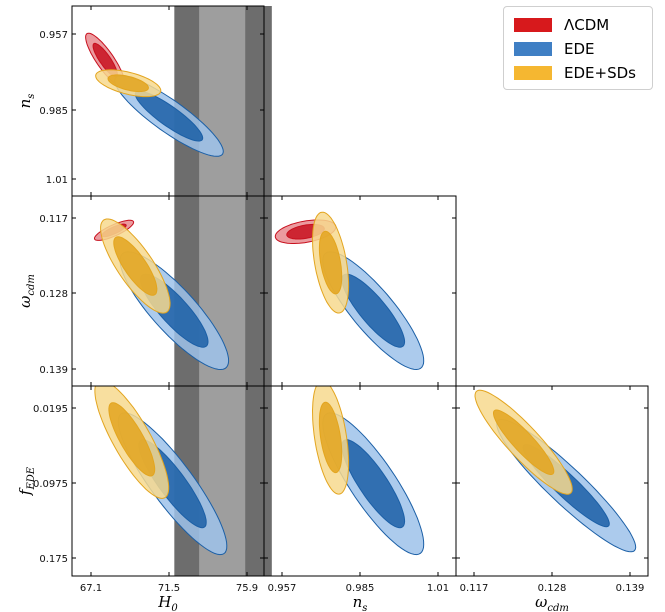 This screenshot has width=665, height=612. I want to click on legend-label-lcdm: ΛCDM, so click(587, 25).